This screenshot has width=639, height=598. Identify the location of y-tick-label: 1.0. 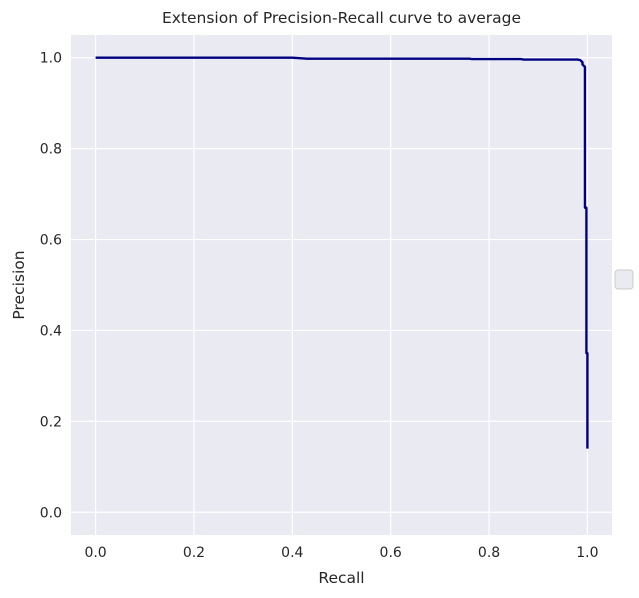
(51, 59).